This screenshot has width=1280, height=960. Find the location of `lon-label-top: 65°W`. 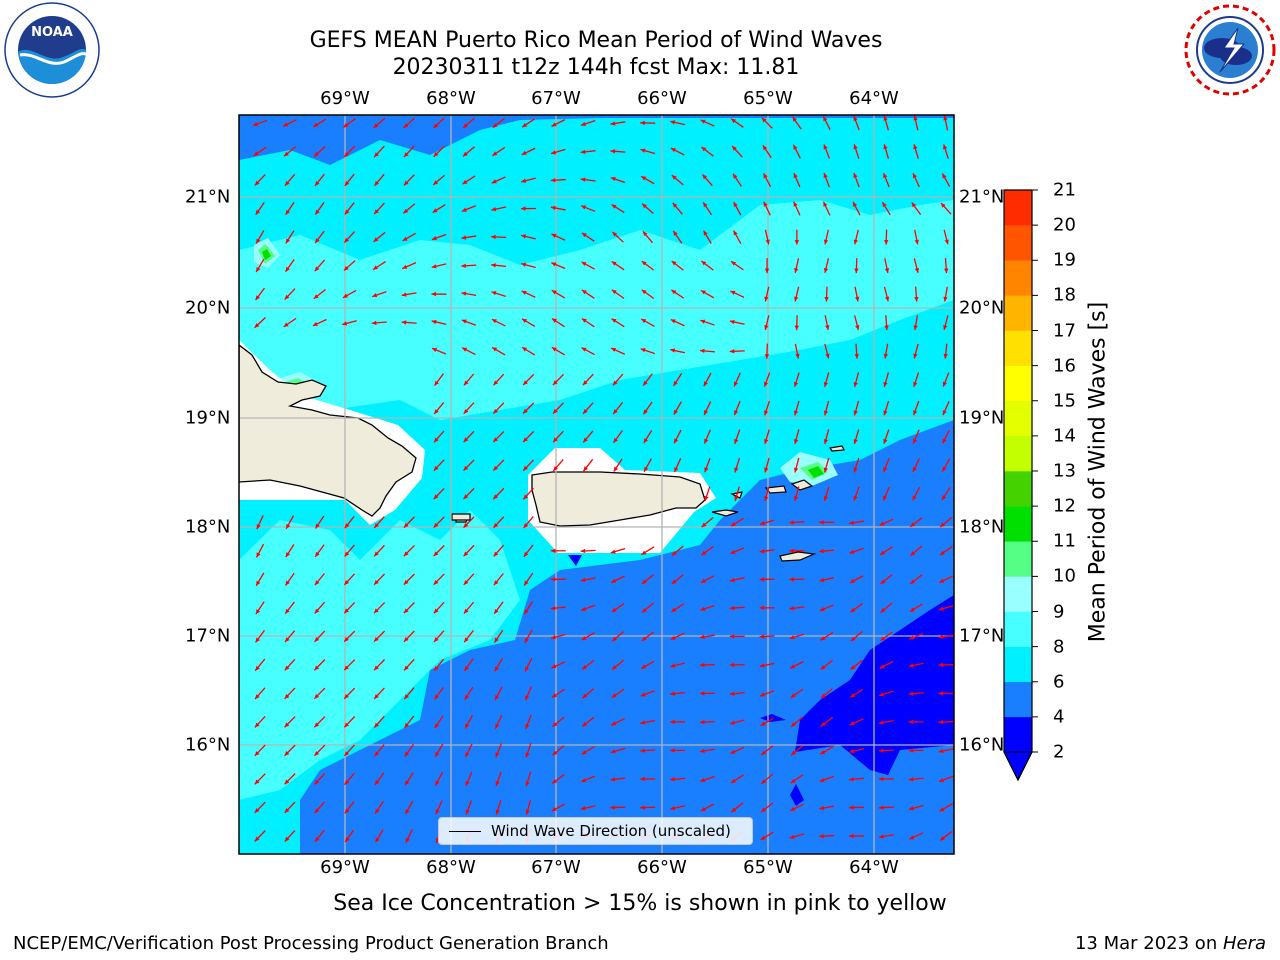

lon-label-top: 65°W is located at coordinates (768, 98).